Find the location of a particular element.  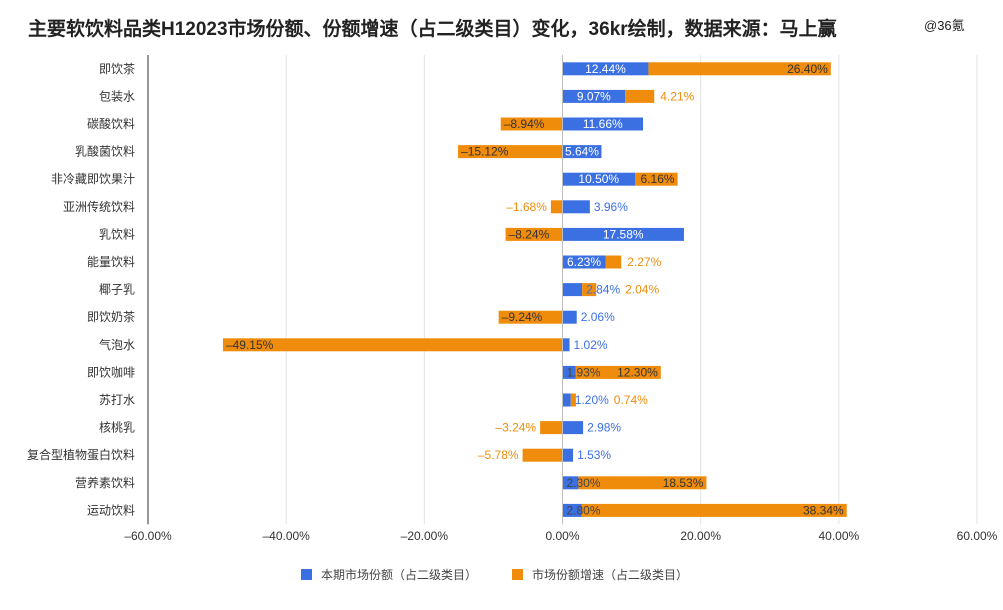

x-tick-label: 60.00% is located at coordinates (977, 536).